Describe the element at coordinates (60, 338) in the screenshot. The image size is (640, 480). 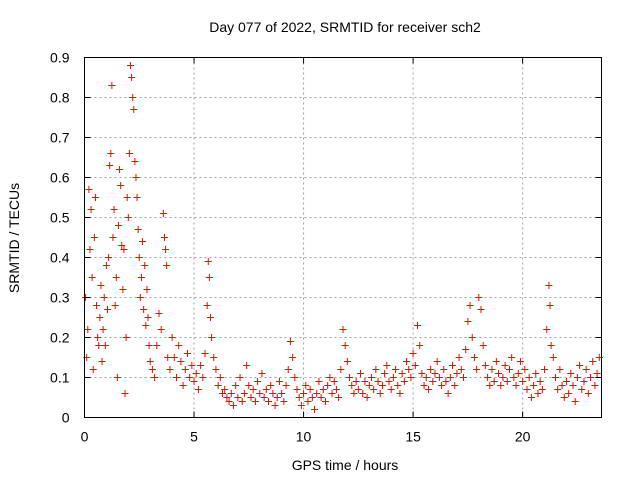
I see `y-tick-label: 0.2` at that location.